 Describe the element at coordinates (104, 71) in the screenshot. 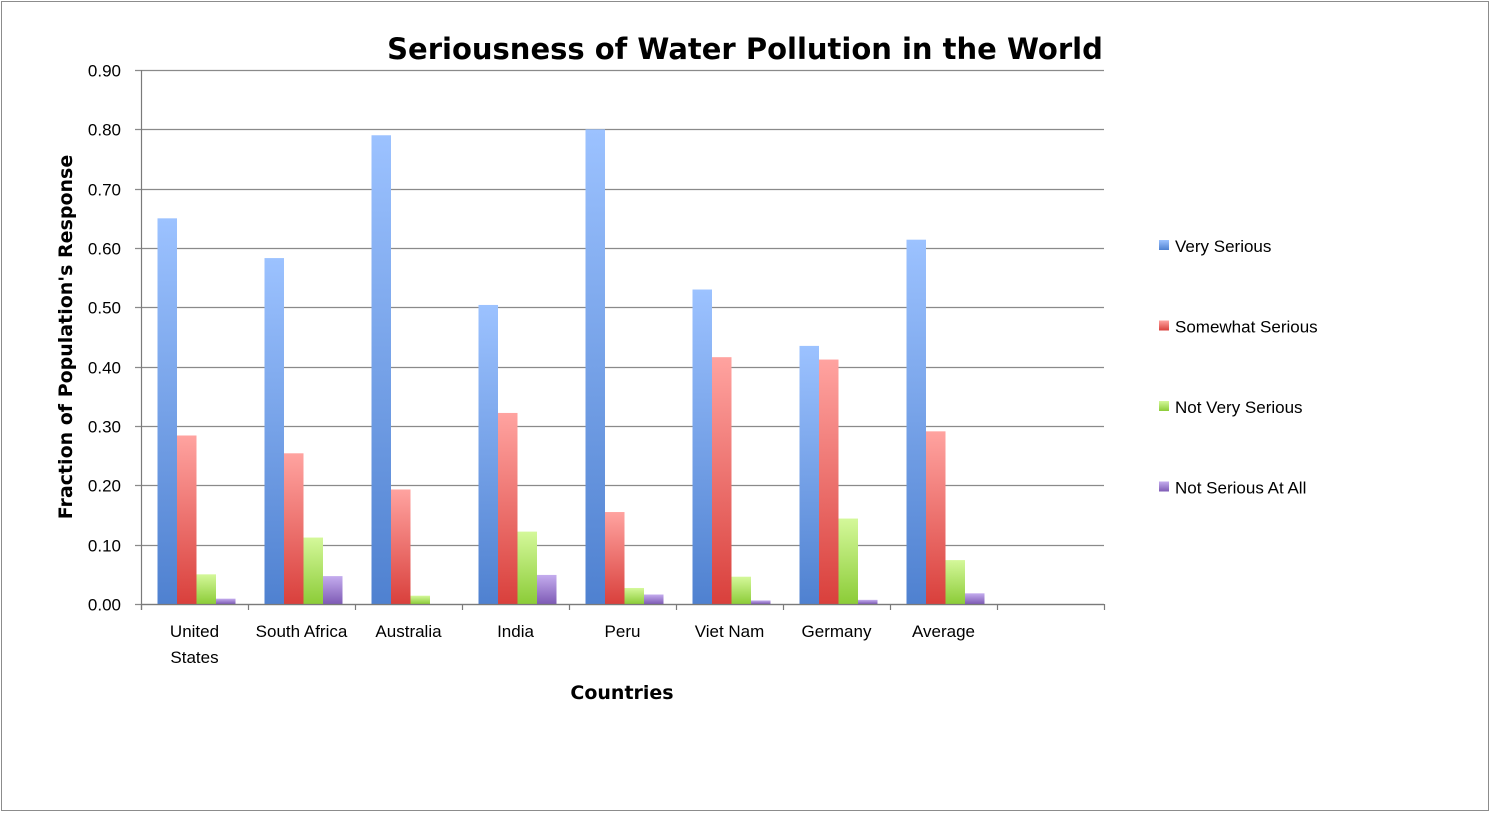

I see `y-tick-label: 0.90` at that location.